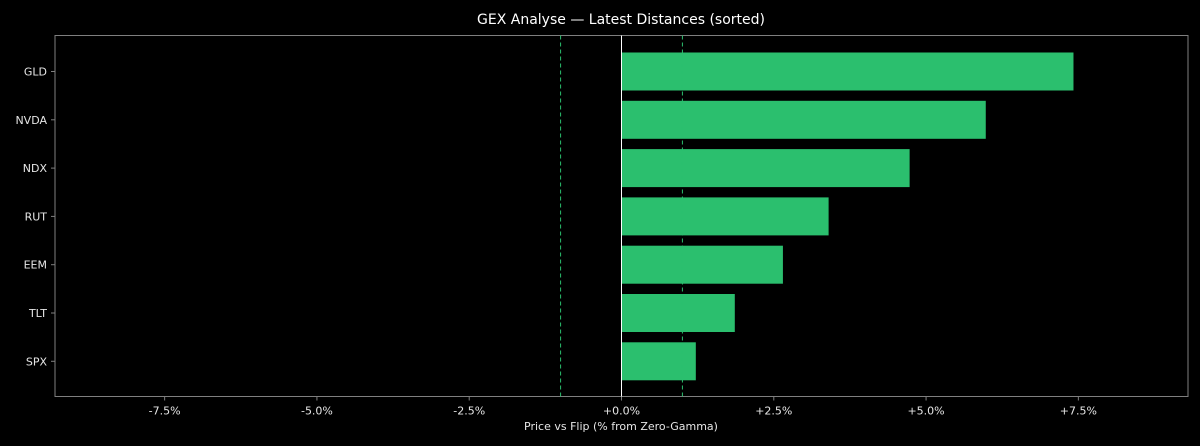  Describe the element at coordinates (1078, 411) in the screenshot. I see `x-tick-label: +7.5%` at that location.